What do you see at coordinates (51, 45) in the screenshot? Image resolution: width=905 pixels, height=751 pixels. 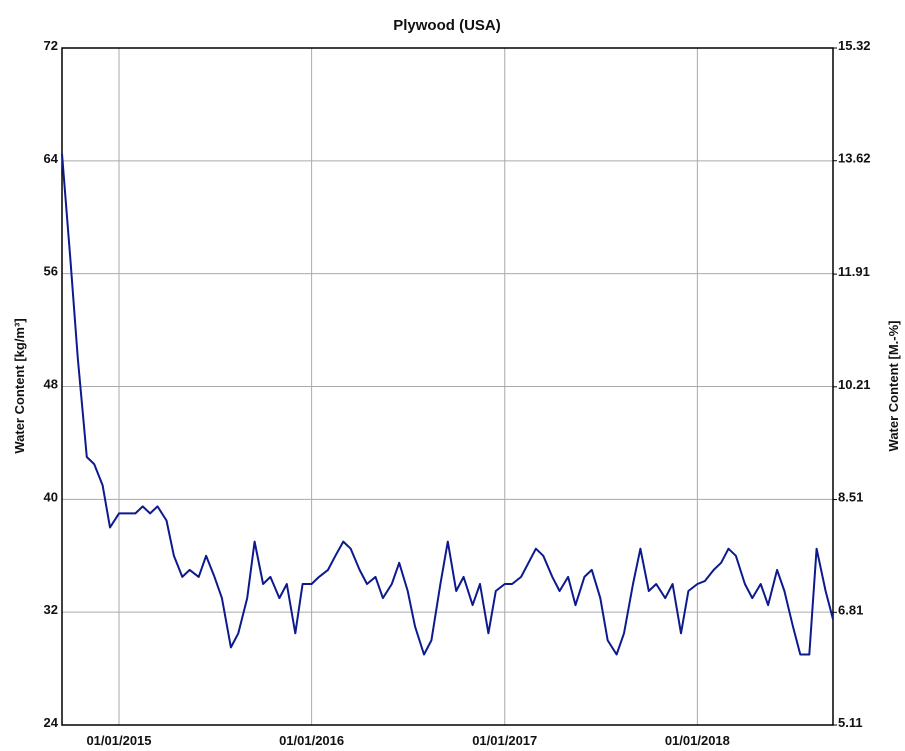 I see `y-tick-label: 72` at bounding box center [51, 45].